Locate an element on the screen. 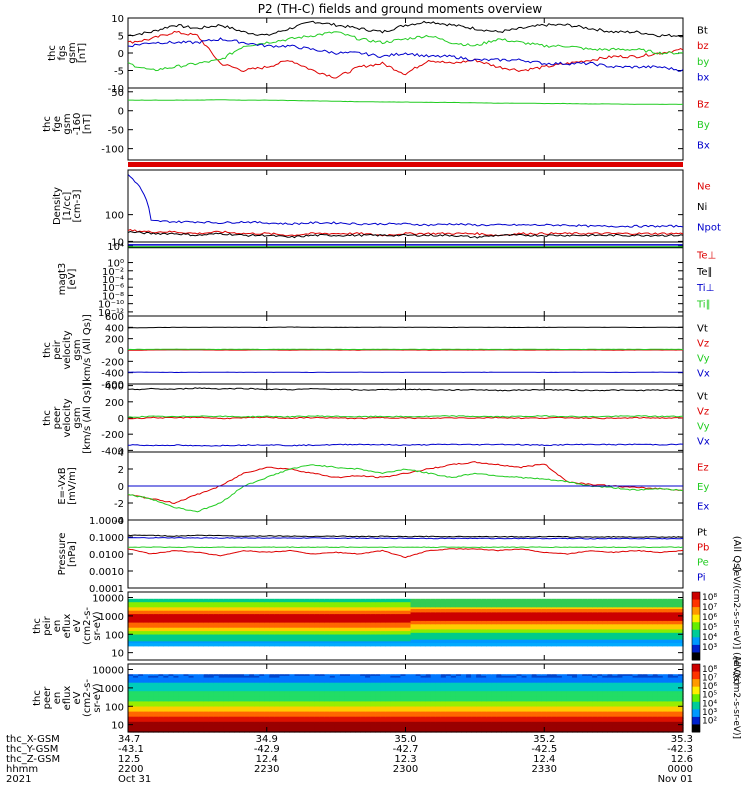 The height and width of the screenshot is (804, 750). legend-label-Ti⊥: Ti⊥ is located at coordinates (705, 288).